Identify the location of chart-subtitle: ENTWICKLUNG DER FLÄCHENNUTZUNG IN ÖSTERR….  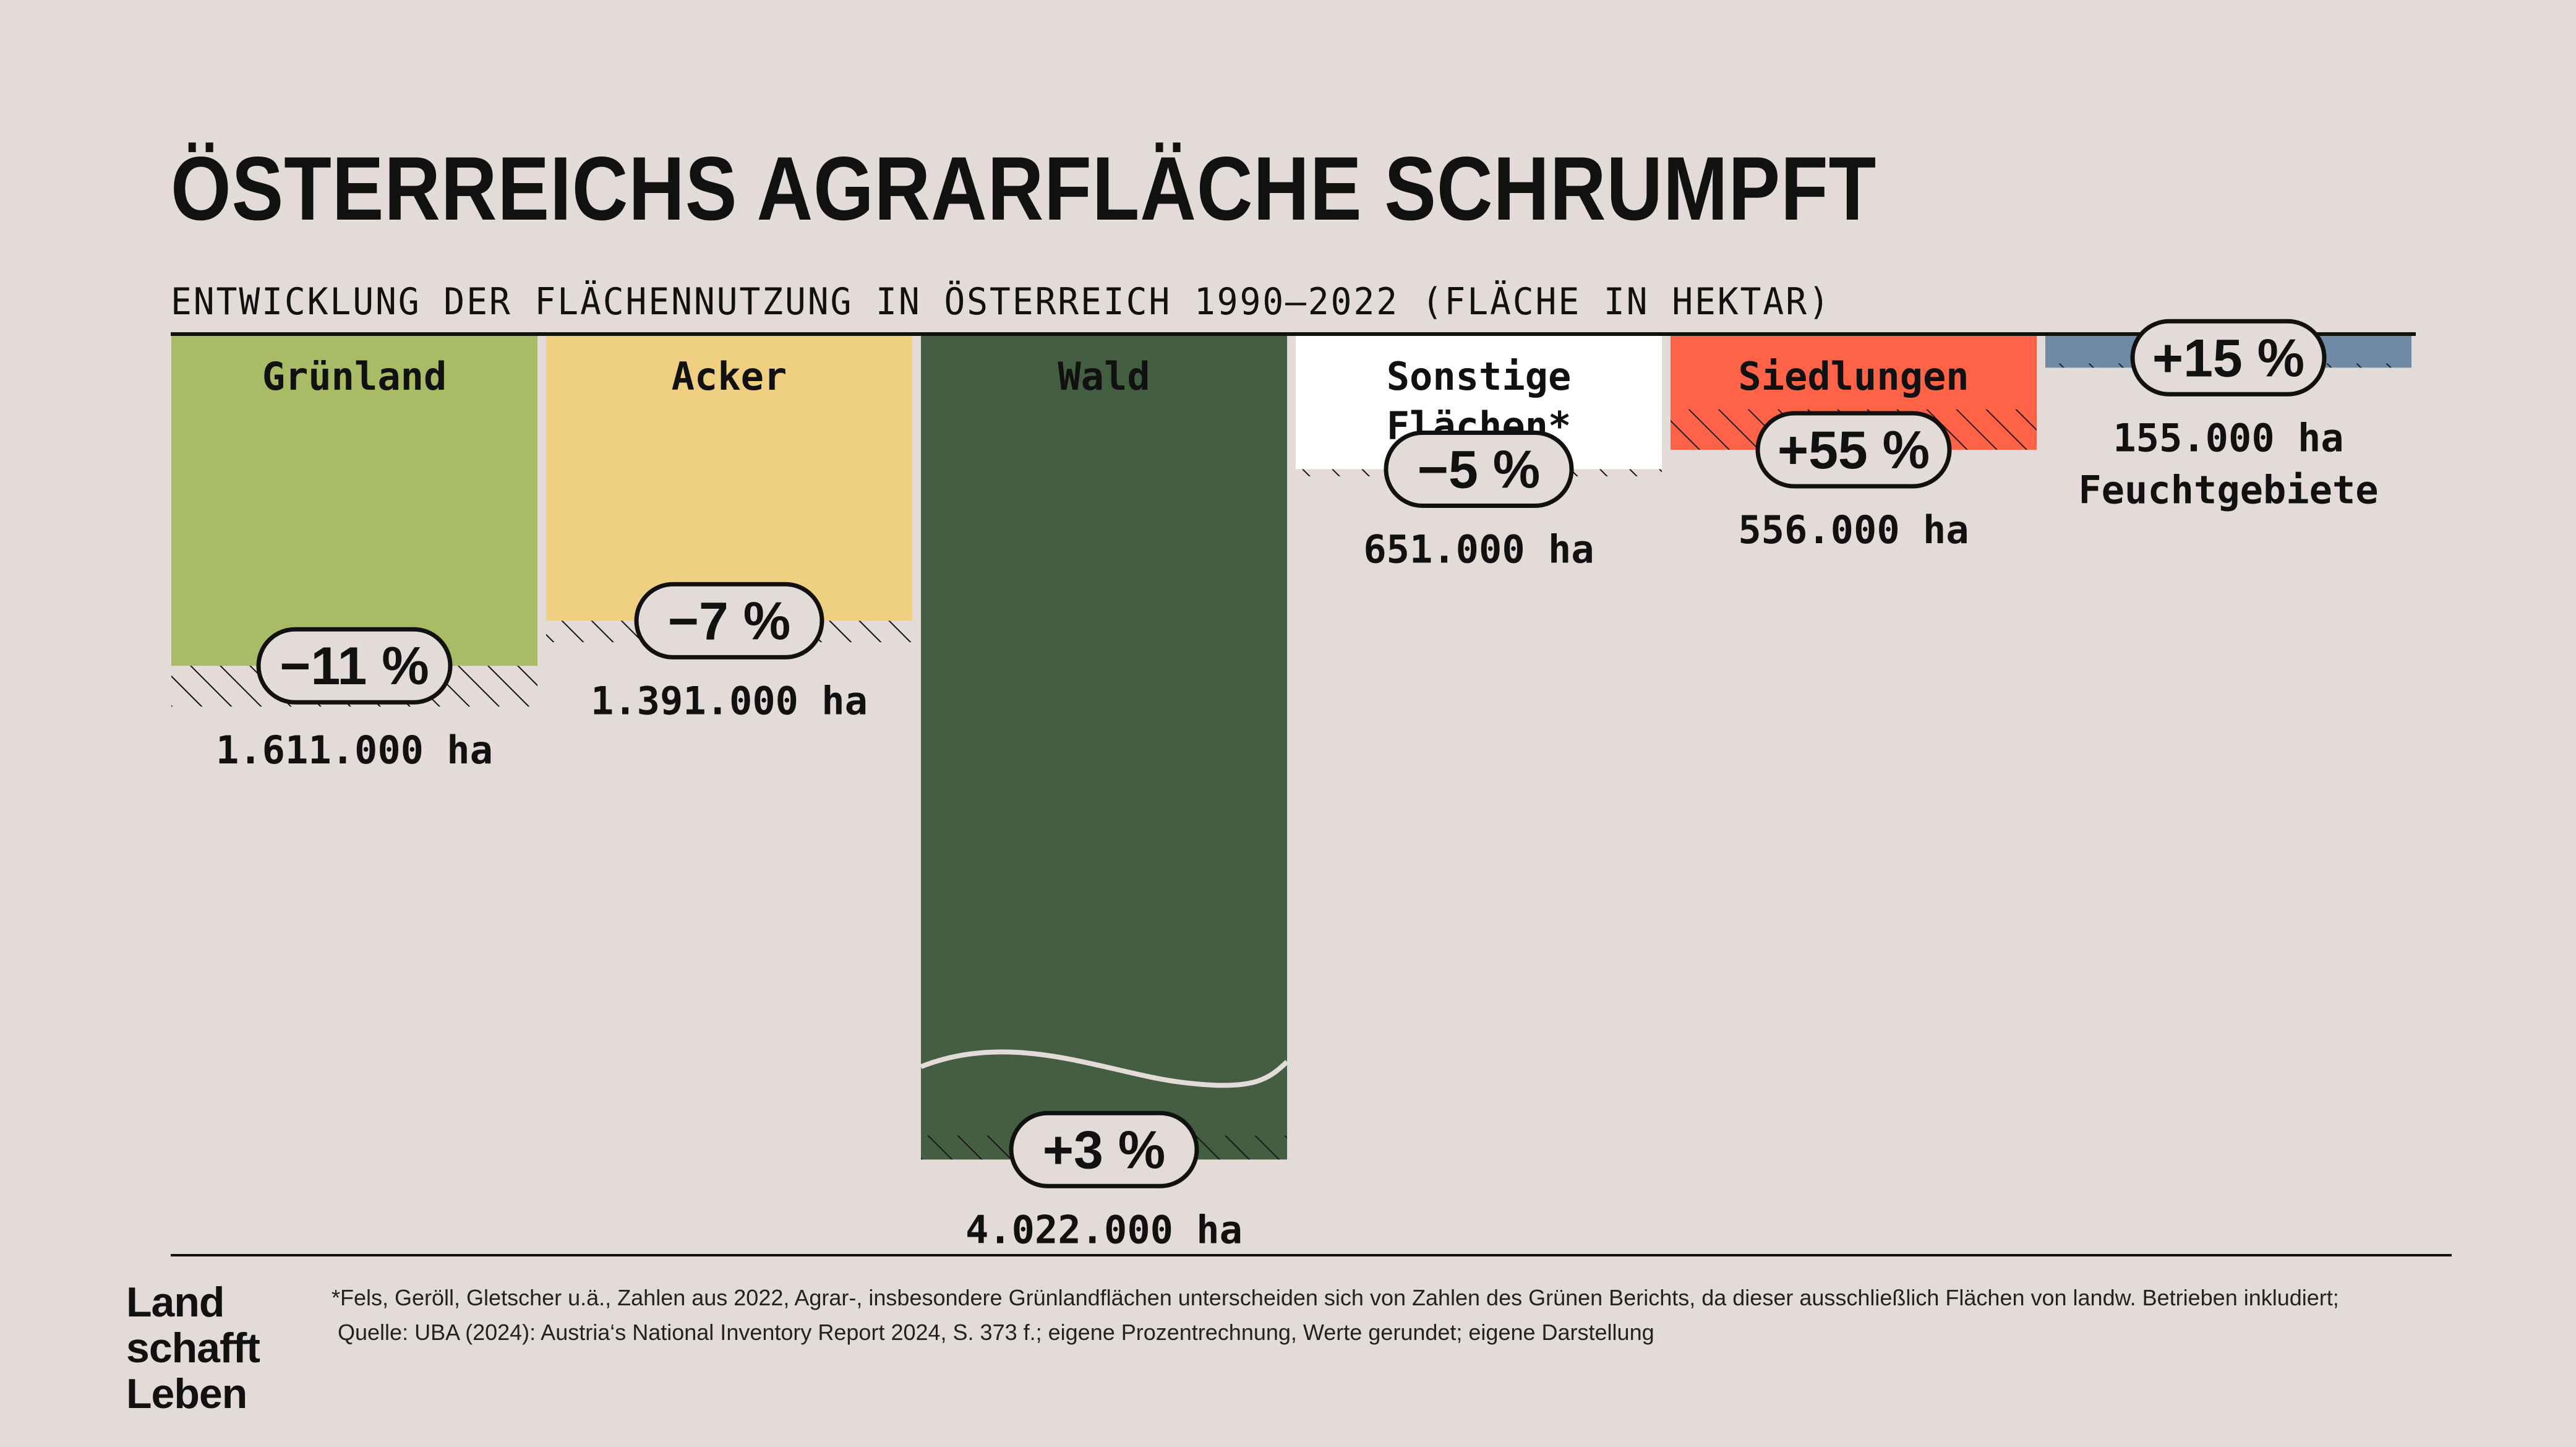
(1001, 302).